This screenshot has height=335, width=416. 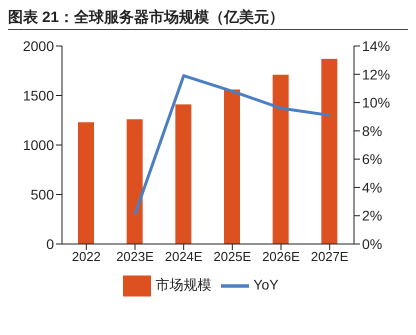 I want to click on y2-tick-label: 6%, so click(x=372, y=159).